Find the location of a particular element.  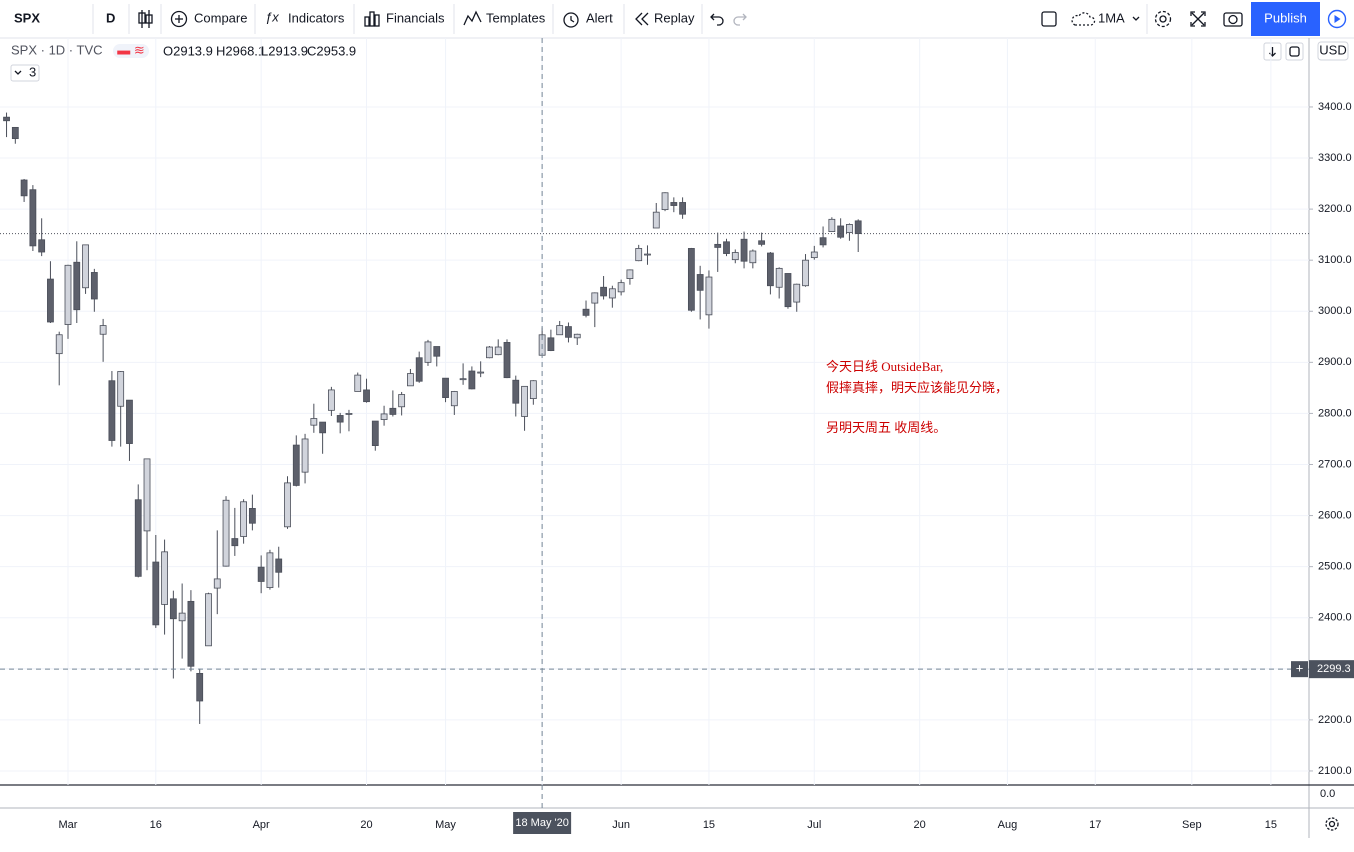

financials-button: Financials is located at coordinates (415, 17).